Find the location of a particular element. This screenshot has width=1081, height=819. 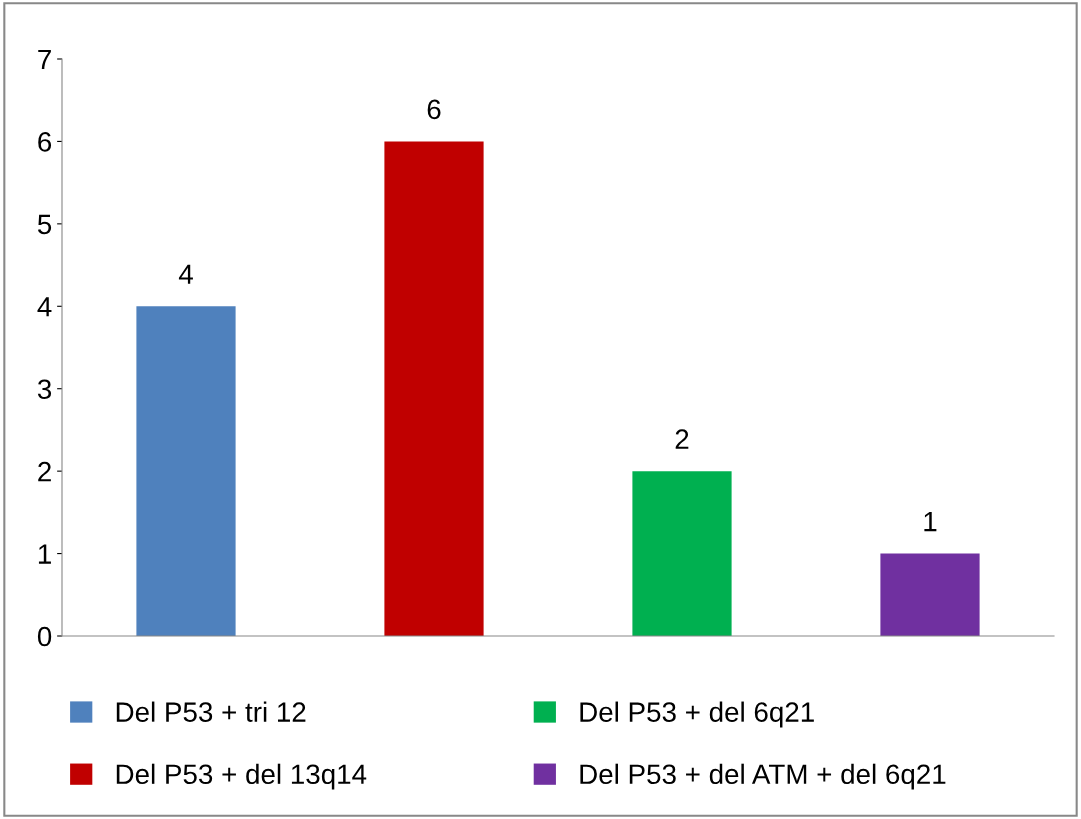

data-label: 4 is located at coordinates (185, 274).